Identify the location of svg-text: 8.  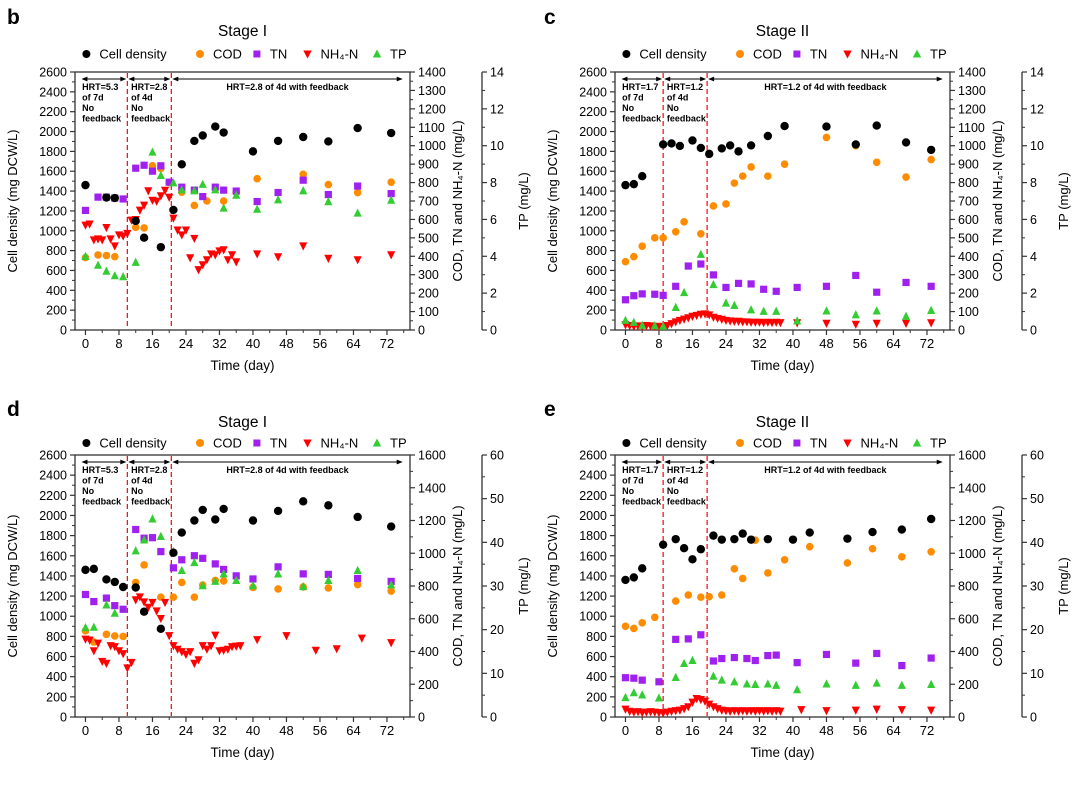
(118, 343).